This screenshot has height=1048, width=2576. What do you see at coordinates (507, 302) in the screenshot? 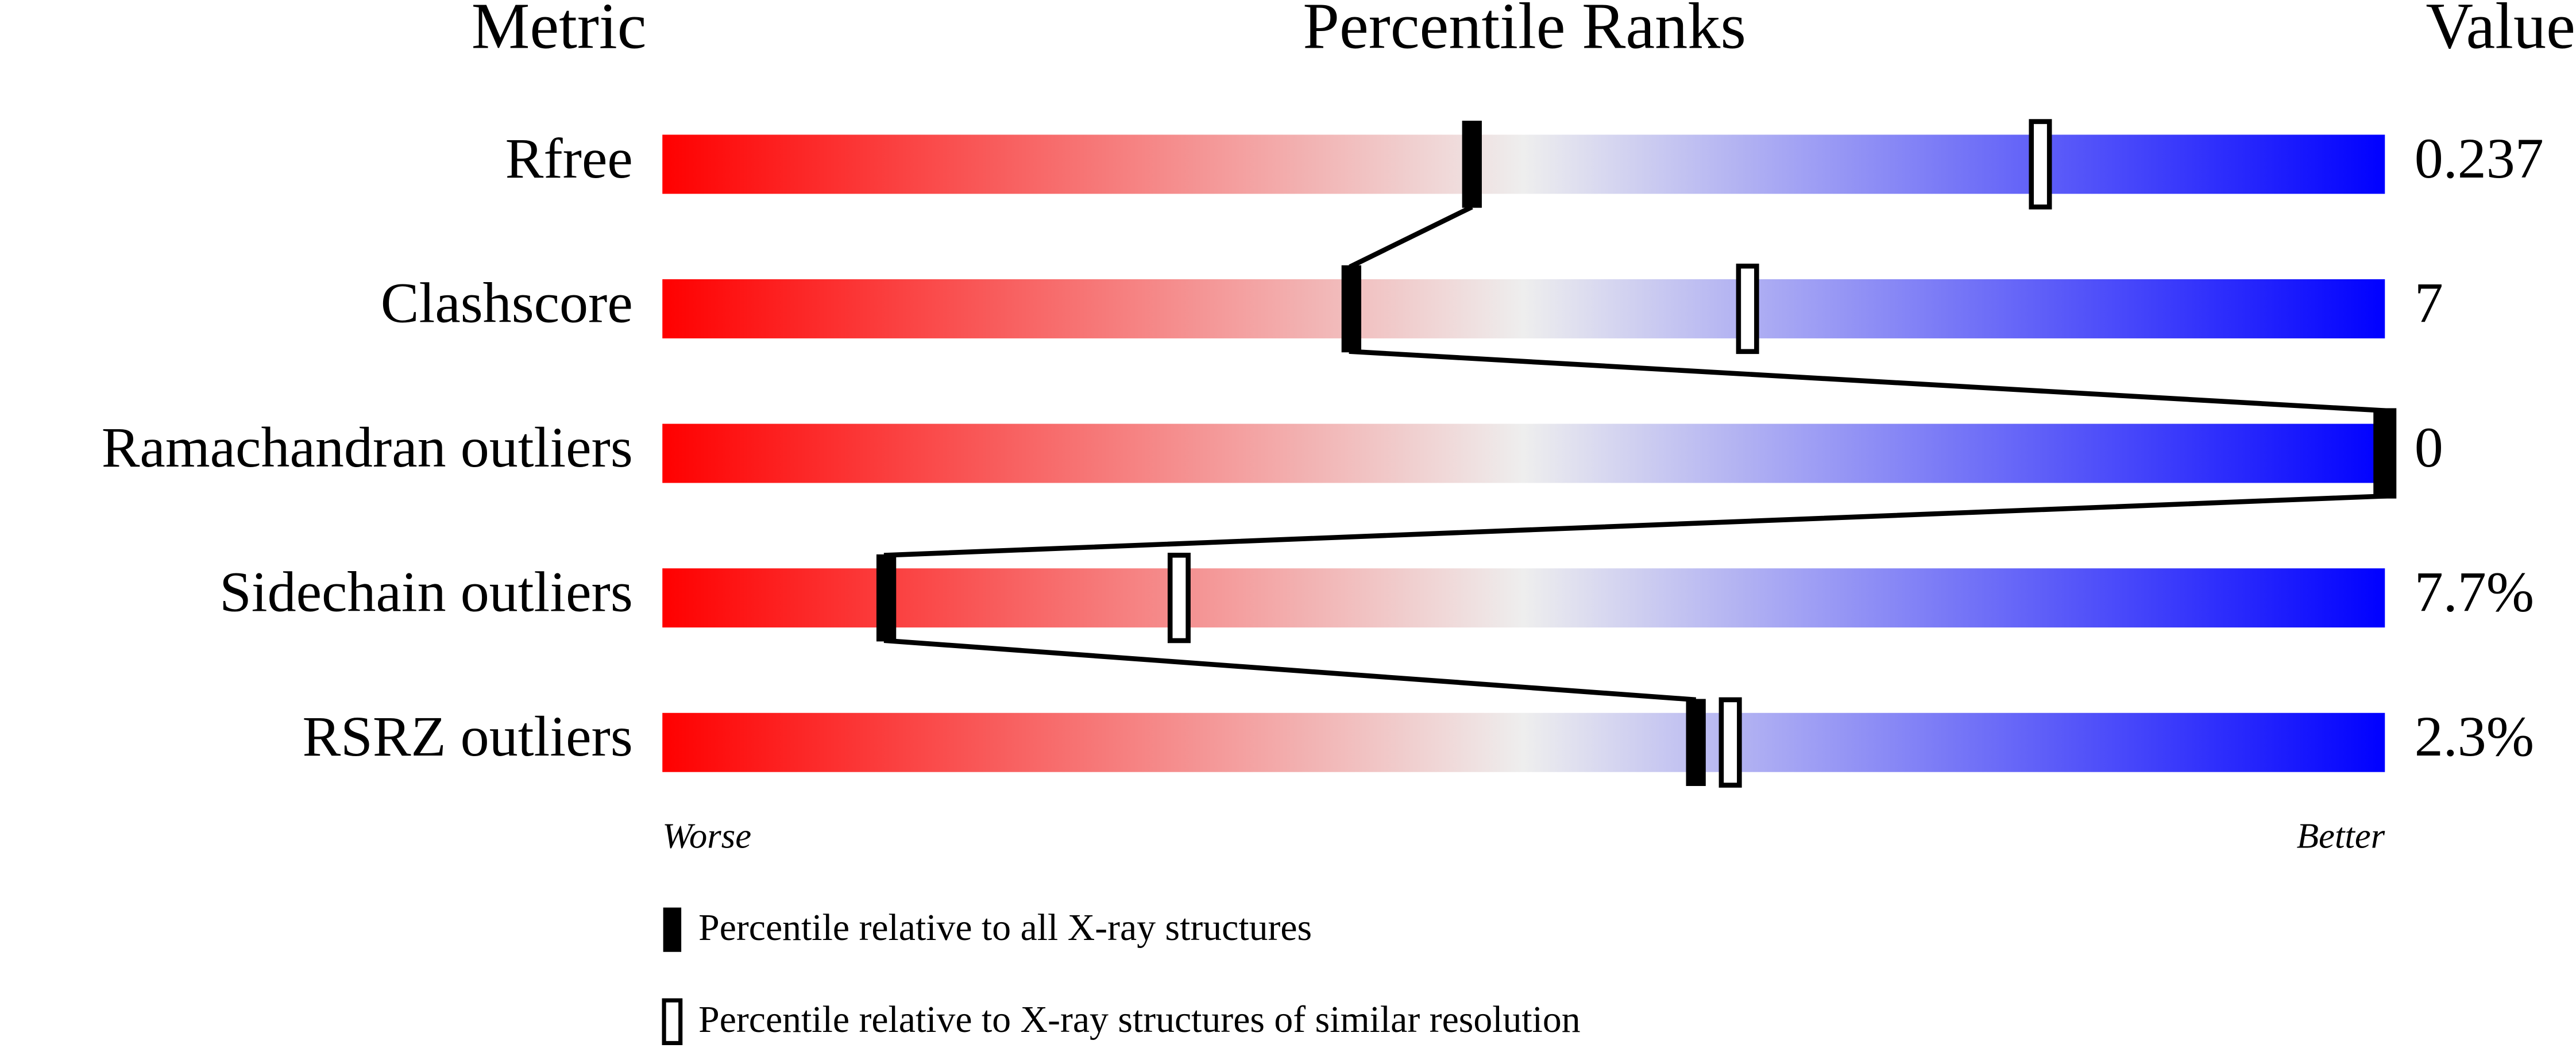
I see `metric-label: Clashscore` at bounding box center [507, 302].